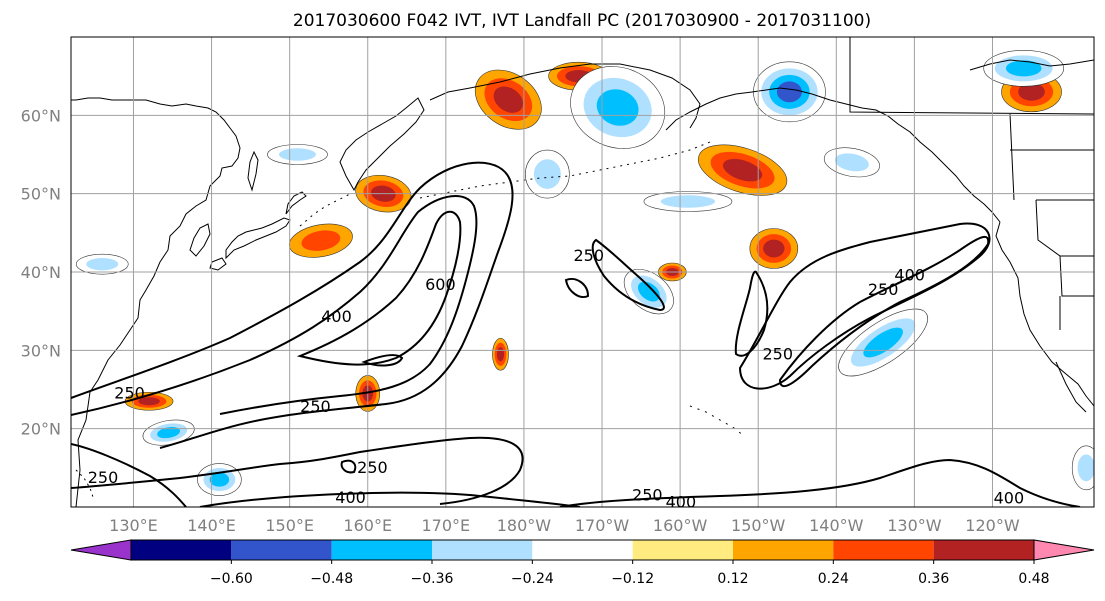  What do you see at coordinates (524, 525) in the screenshot?
I see `x-tick-label: 180°W` at bounding box center [524, 525].